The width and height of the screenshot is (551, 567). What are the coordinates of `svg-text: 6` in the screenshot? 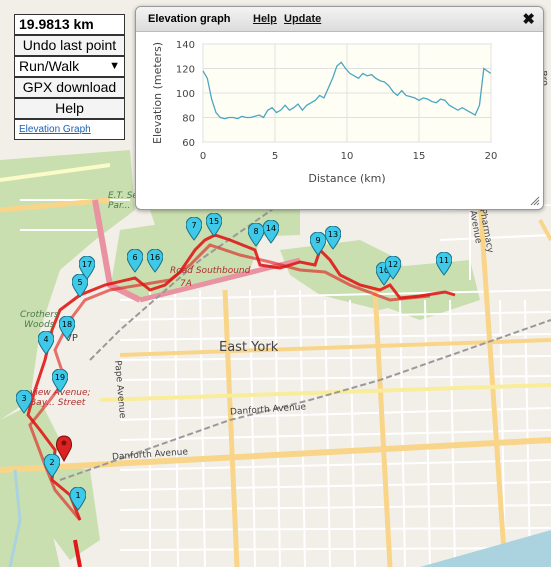 It's located at (134, 257).